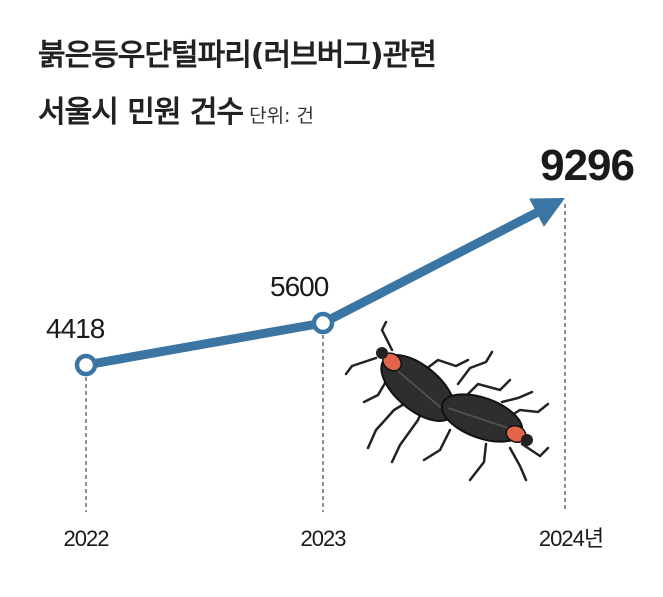 This screenshot has height=597, width=663. Describe the element at coordinates (237, 55) in the screenshot. I see `chart-title-line1: 붉은등우단털파리(러브버그)관련` at that location.